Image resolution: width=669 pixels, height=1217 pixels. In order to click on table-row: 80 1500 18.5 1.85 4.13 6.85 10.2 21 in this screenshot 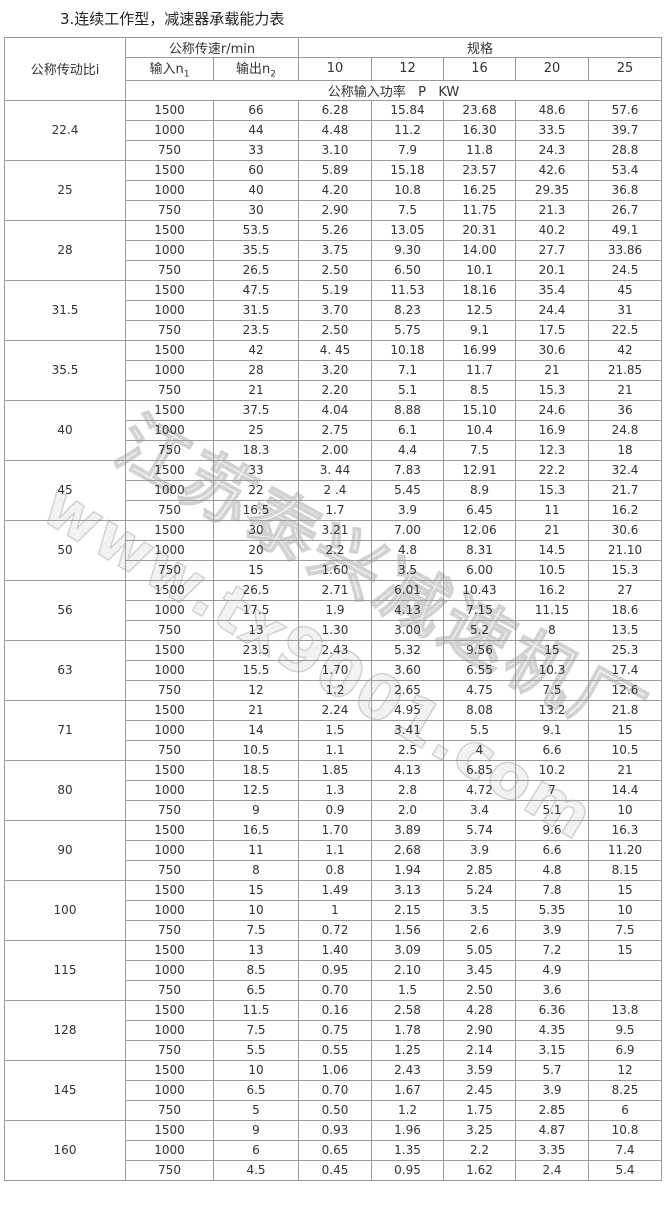, I will do `click(333, 790)`.